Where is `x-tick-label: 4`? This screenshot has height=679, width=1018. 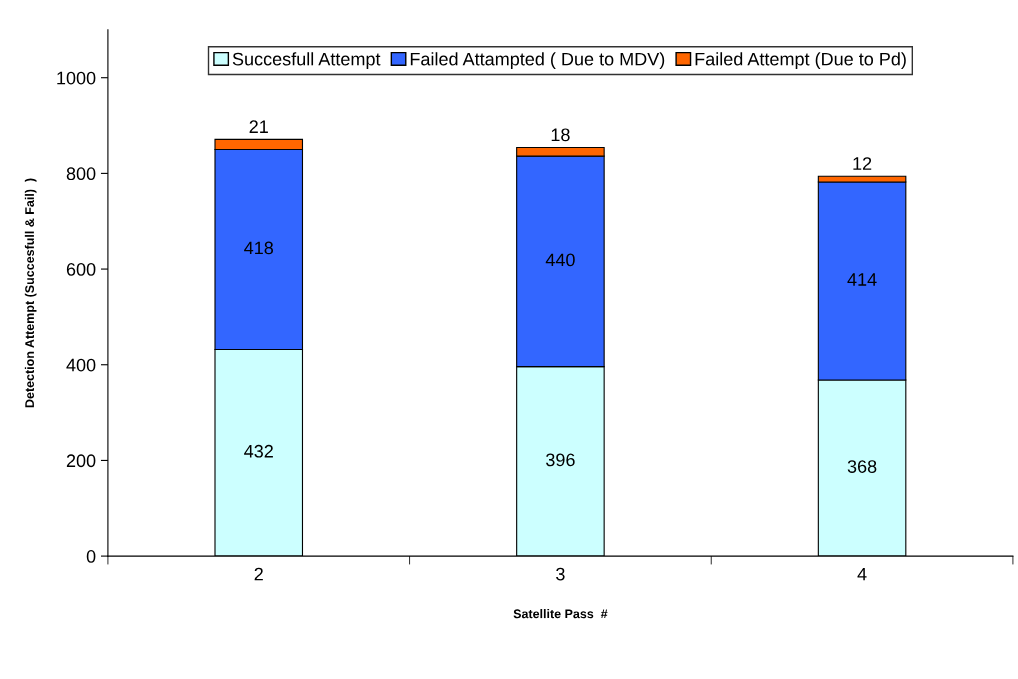
x-tick-label: 4 is located at coordinates (862, 574).